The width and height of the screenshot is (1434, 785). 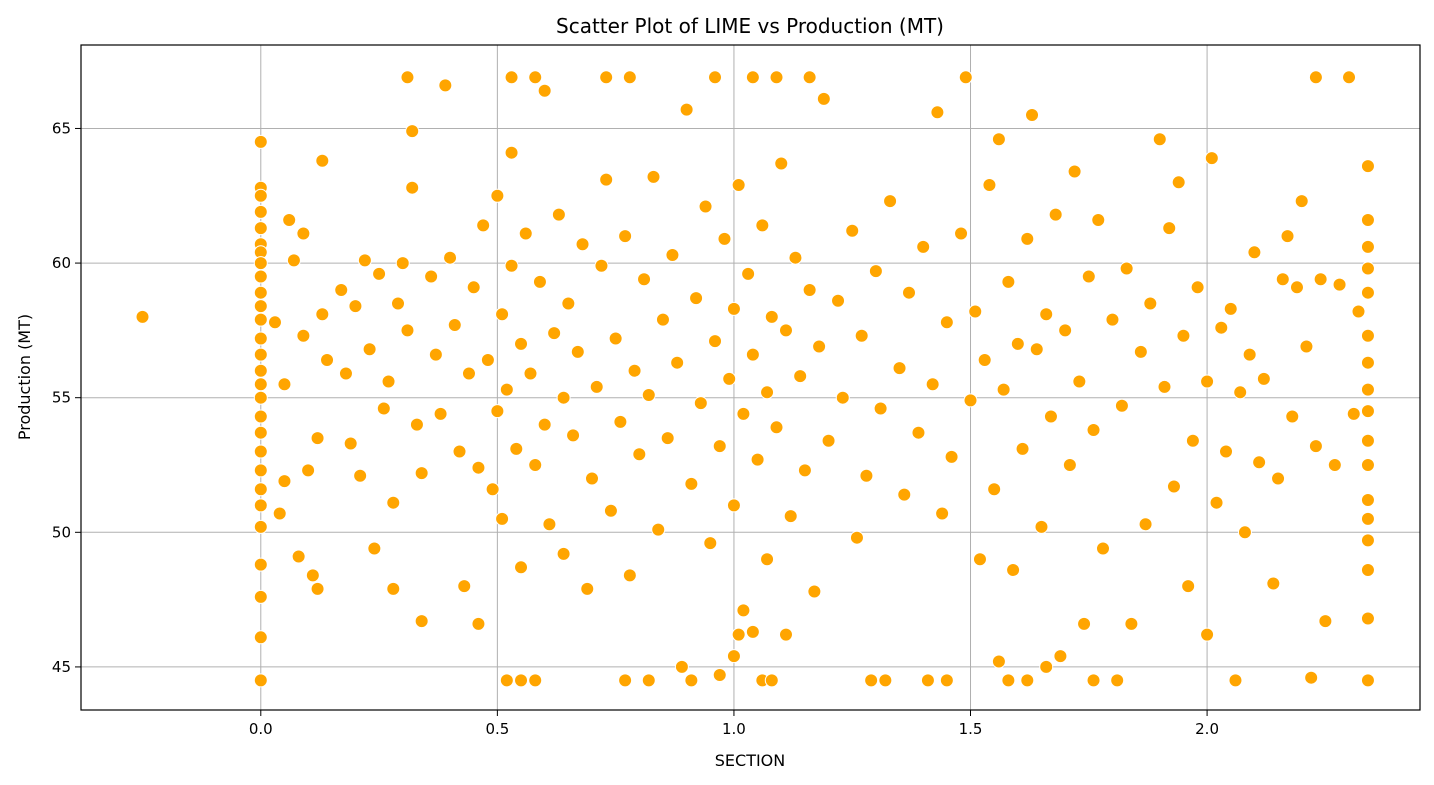 I want to click on chart-title: Scatter Plot of LIME vs Production (MT), so click(x=750, y=26).